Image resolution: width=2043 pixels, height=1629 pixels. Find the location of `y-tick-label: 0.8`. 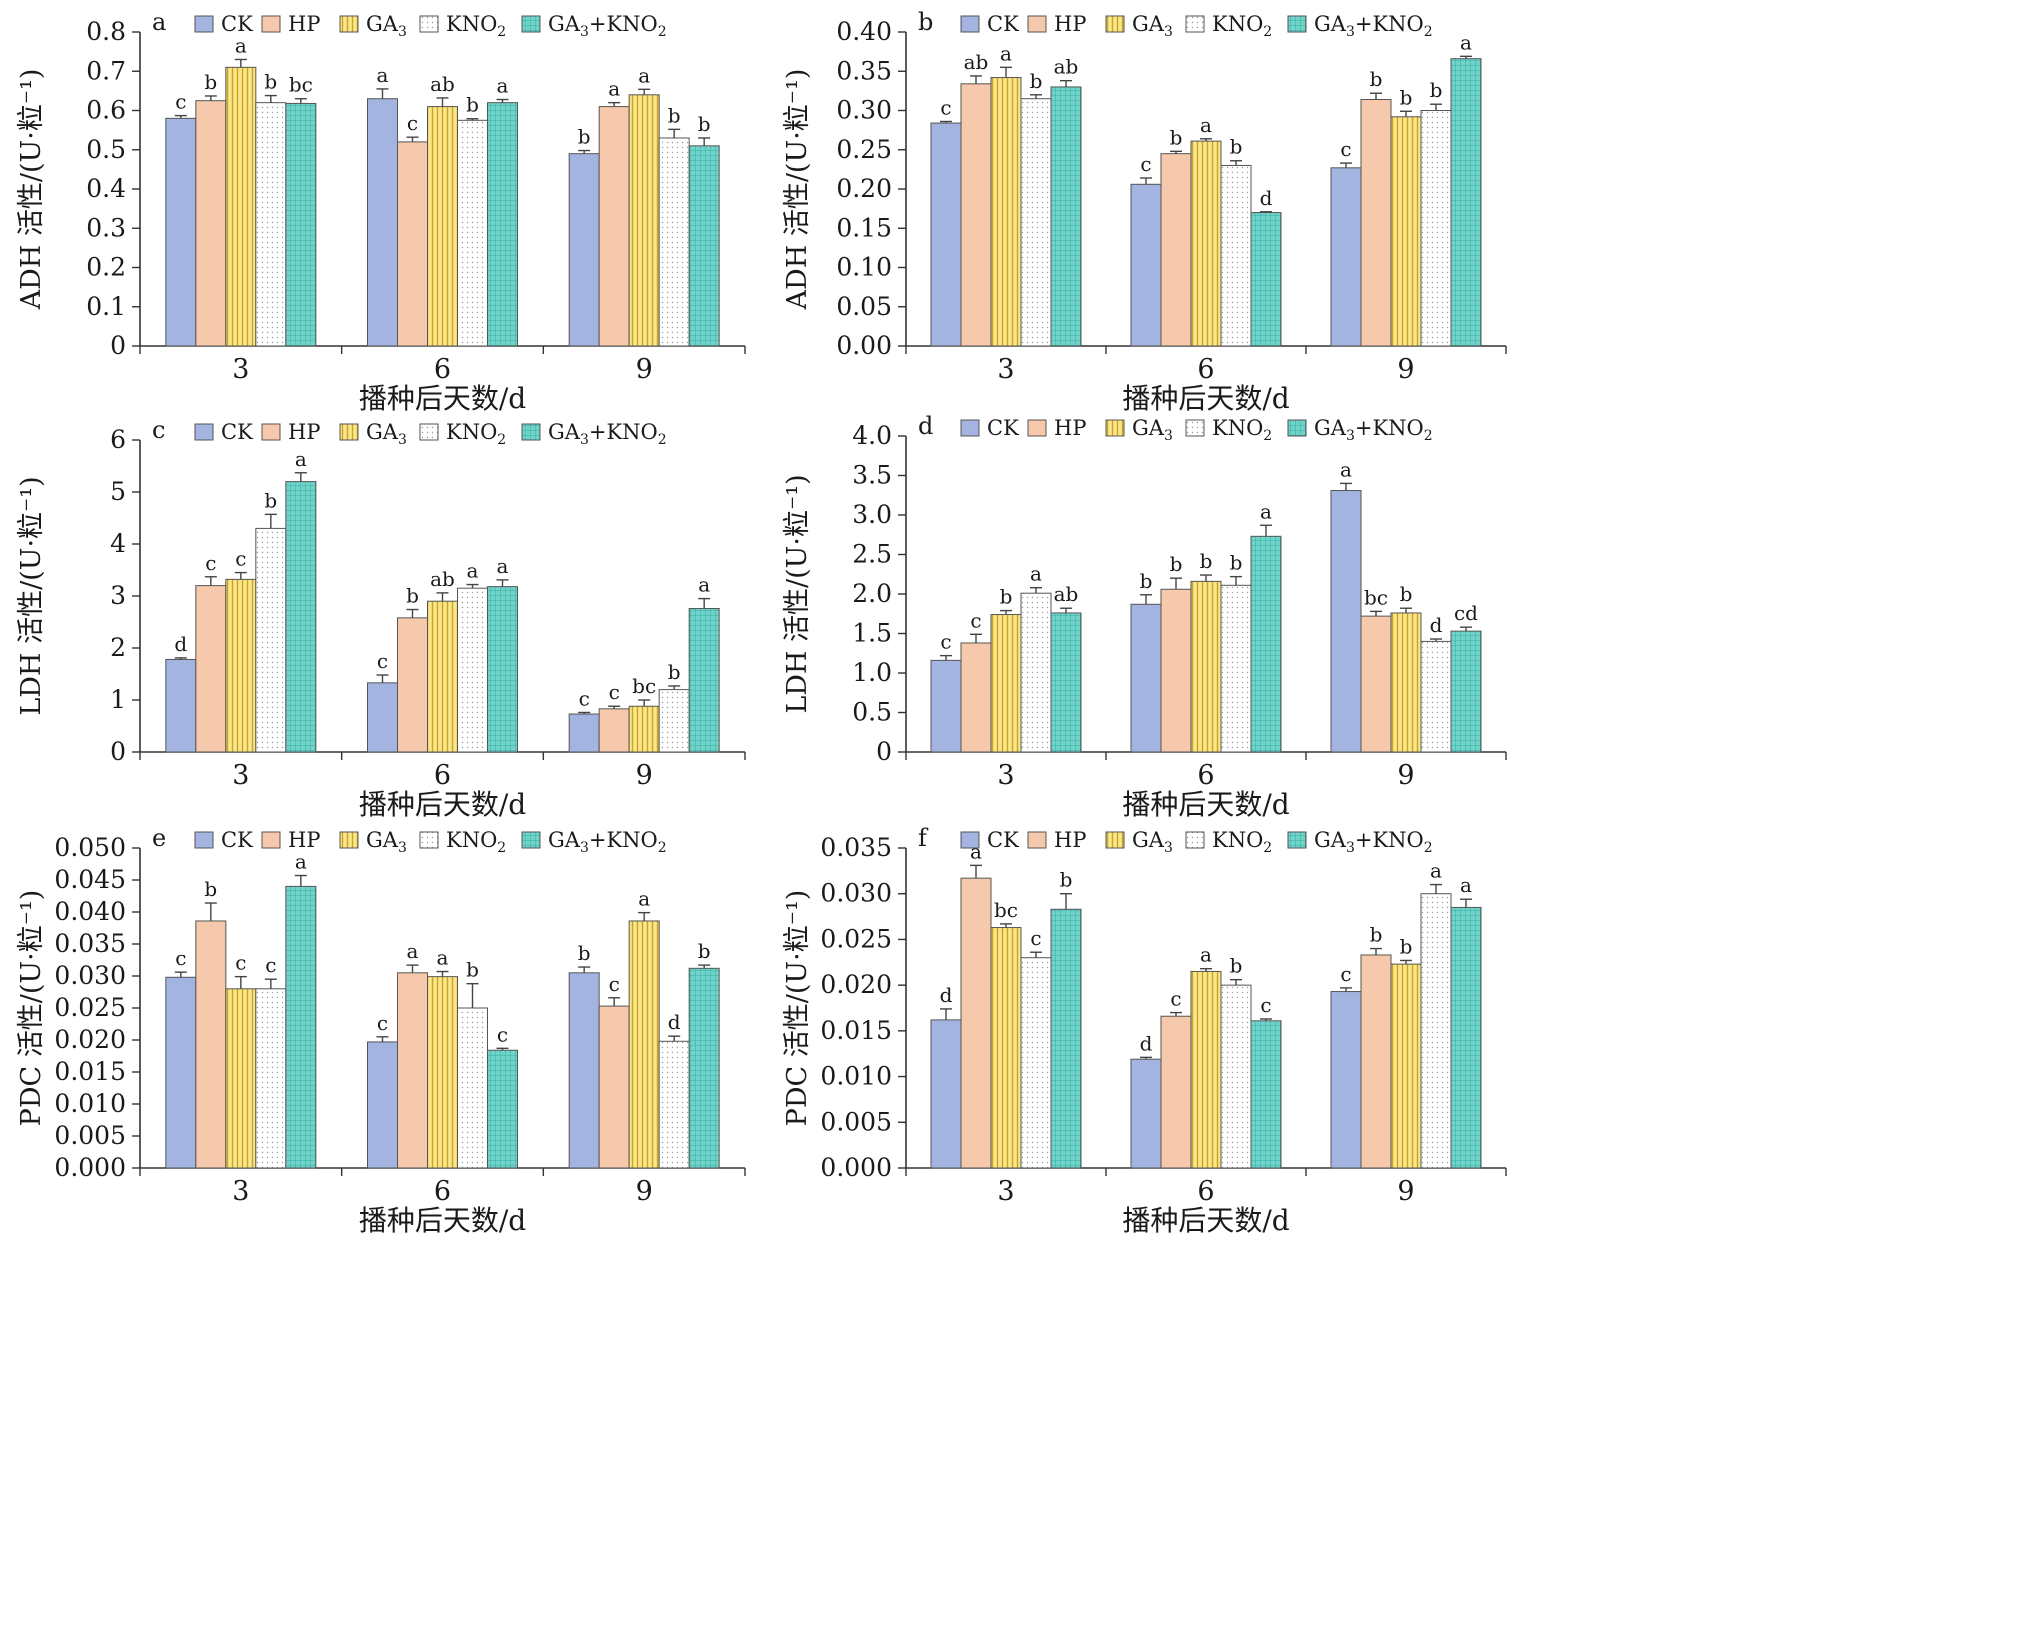

y-tick-label: 0.8 is located at coordinates (106, 31).